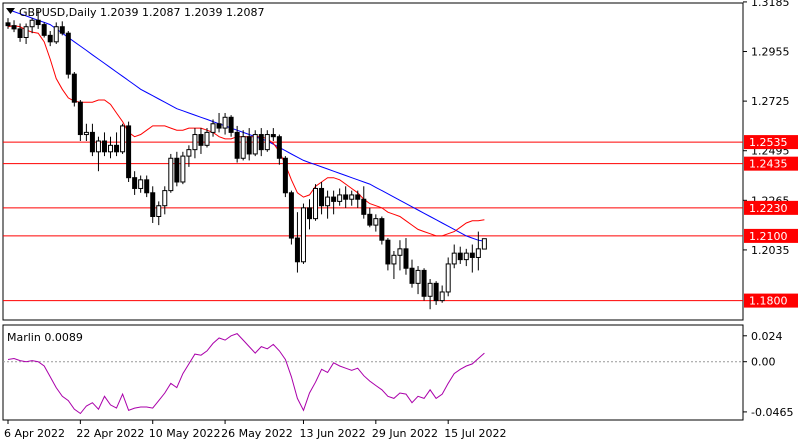 Image resolution: width=803 pixels, height=445 pixels. Describe the element at coordinates (770, 250) in the screenshot. I see `price-axis-label: 1.2035` at that location.